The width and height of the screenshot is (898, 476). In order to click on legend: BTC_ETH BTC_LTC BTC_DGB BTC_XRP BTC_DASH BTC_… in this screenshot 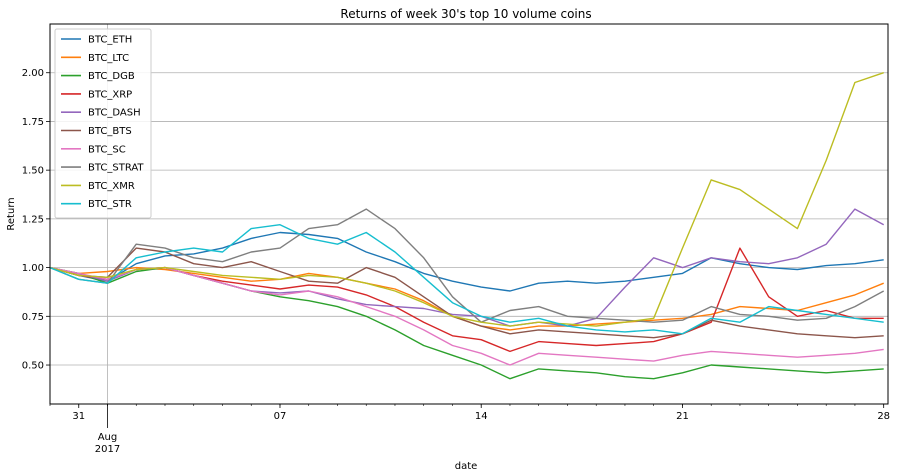, I will do `click(103, 123)`.